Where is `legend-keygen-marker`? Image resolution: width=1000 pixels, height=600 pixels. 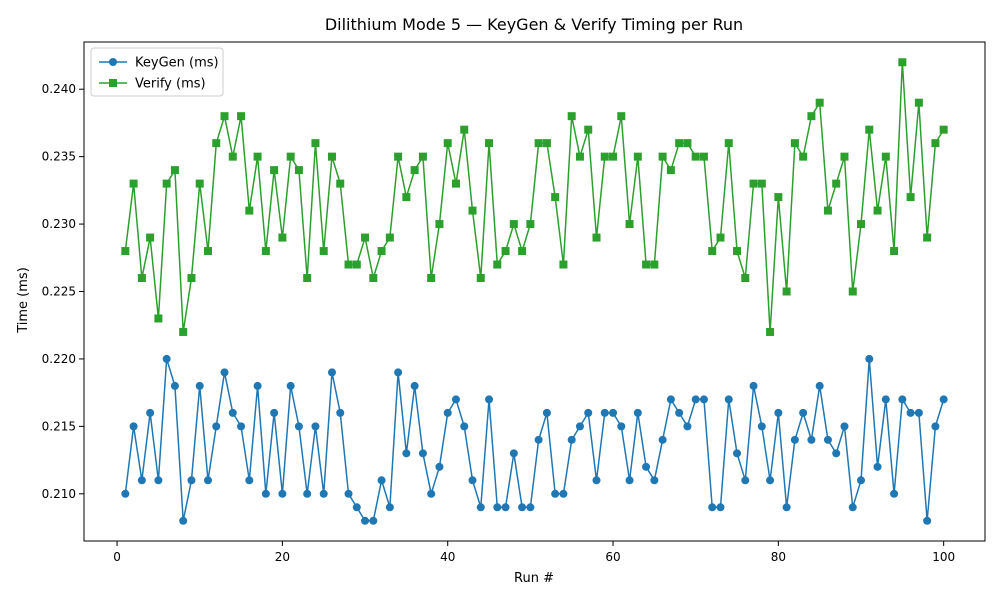 legend-keygen-marker is located at coordinates (113, 62).